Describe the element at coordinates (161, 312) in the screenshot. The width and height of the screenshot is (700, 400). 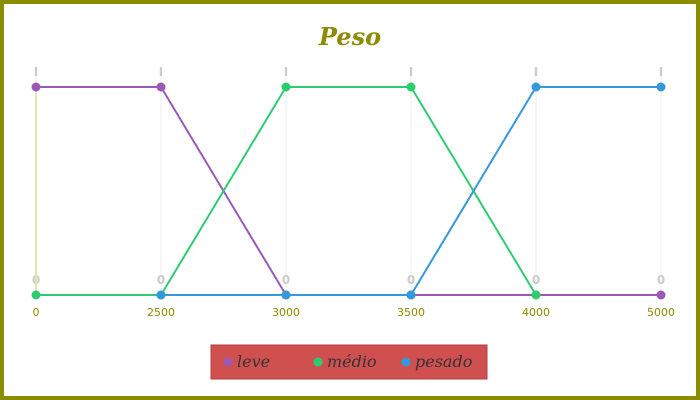
I see `x-tick-label: 2500` at that location.